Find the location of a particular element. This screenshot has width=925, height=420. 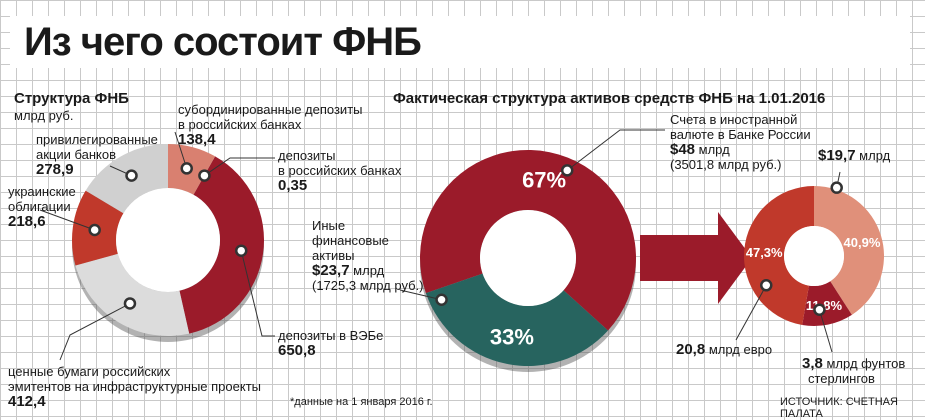

arrow-shape is located at coordinates (696, 258).